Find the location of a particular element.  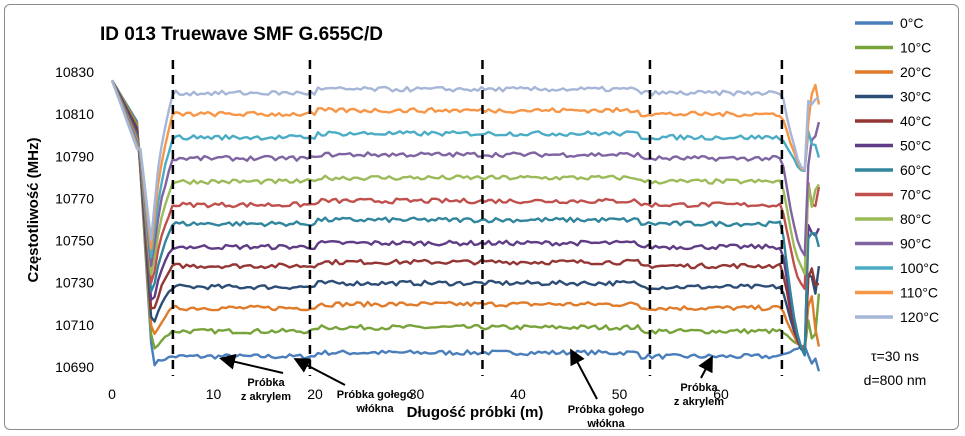

y-tick-labels: 10690 10710 10730 10750 10770 10790 10810 10830 is located at coordinates (74, 219).